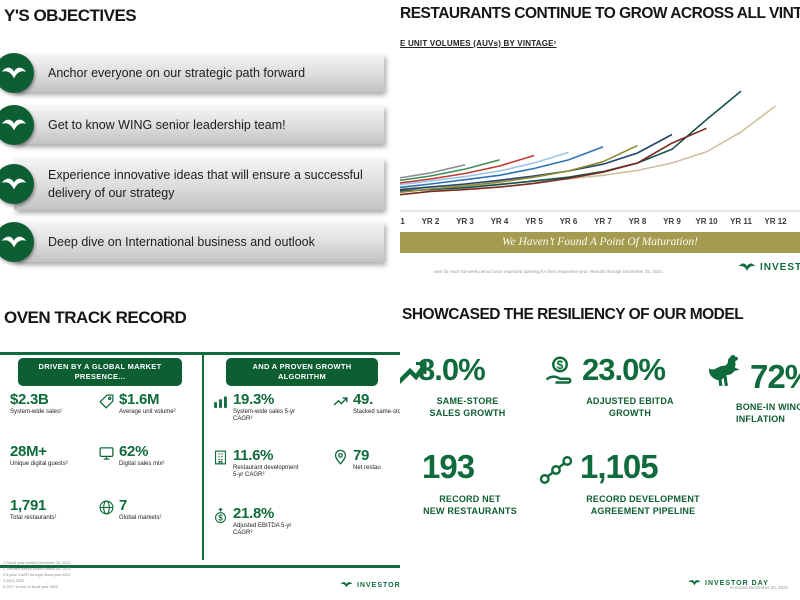 This screenshot has width=800, height=600. Describe the element at coordinates (761, 418) in the screenshot. I see `stat-label-line: INFLATION` at that location.